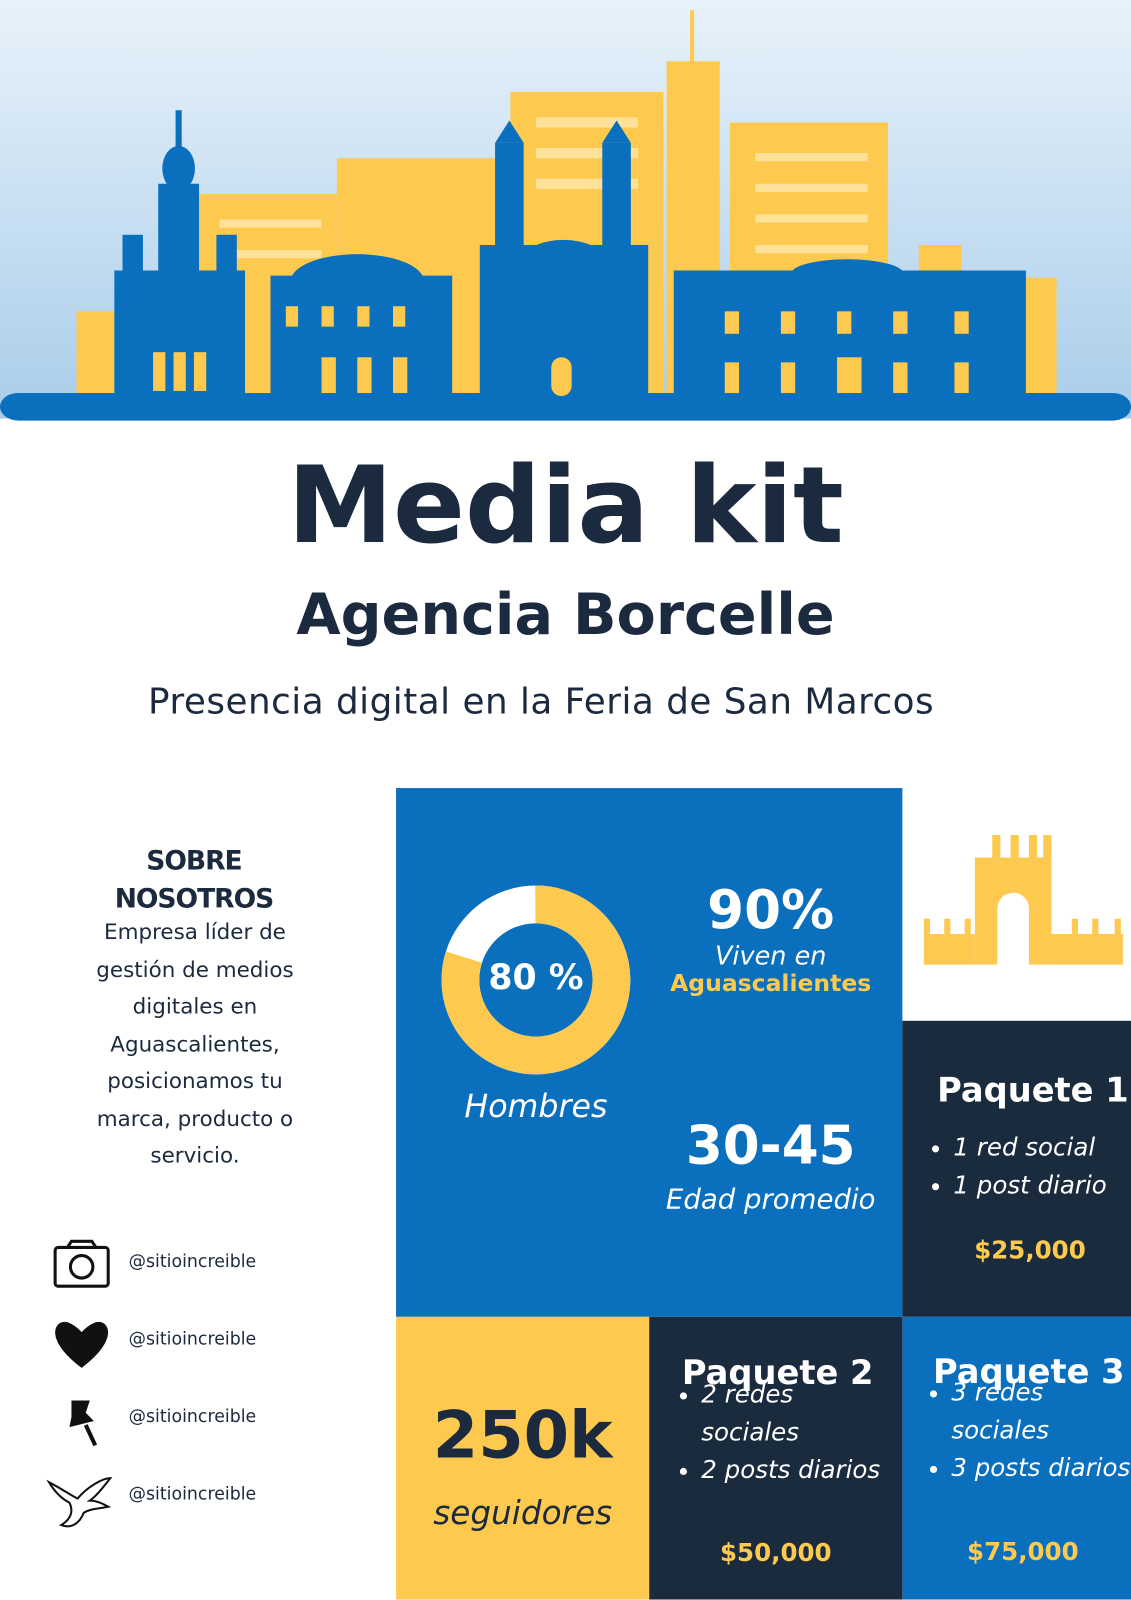  I want to click on windows, so click(543, 188).